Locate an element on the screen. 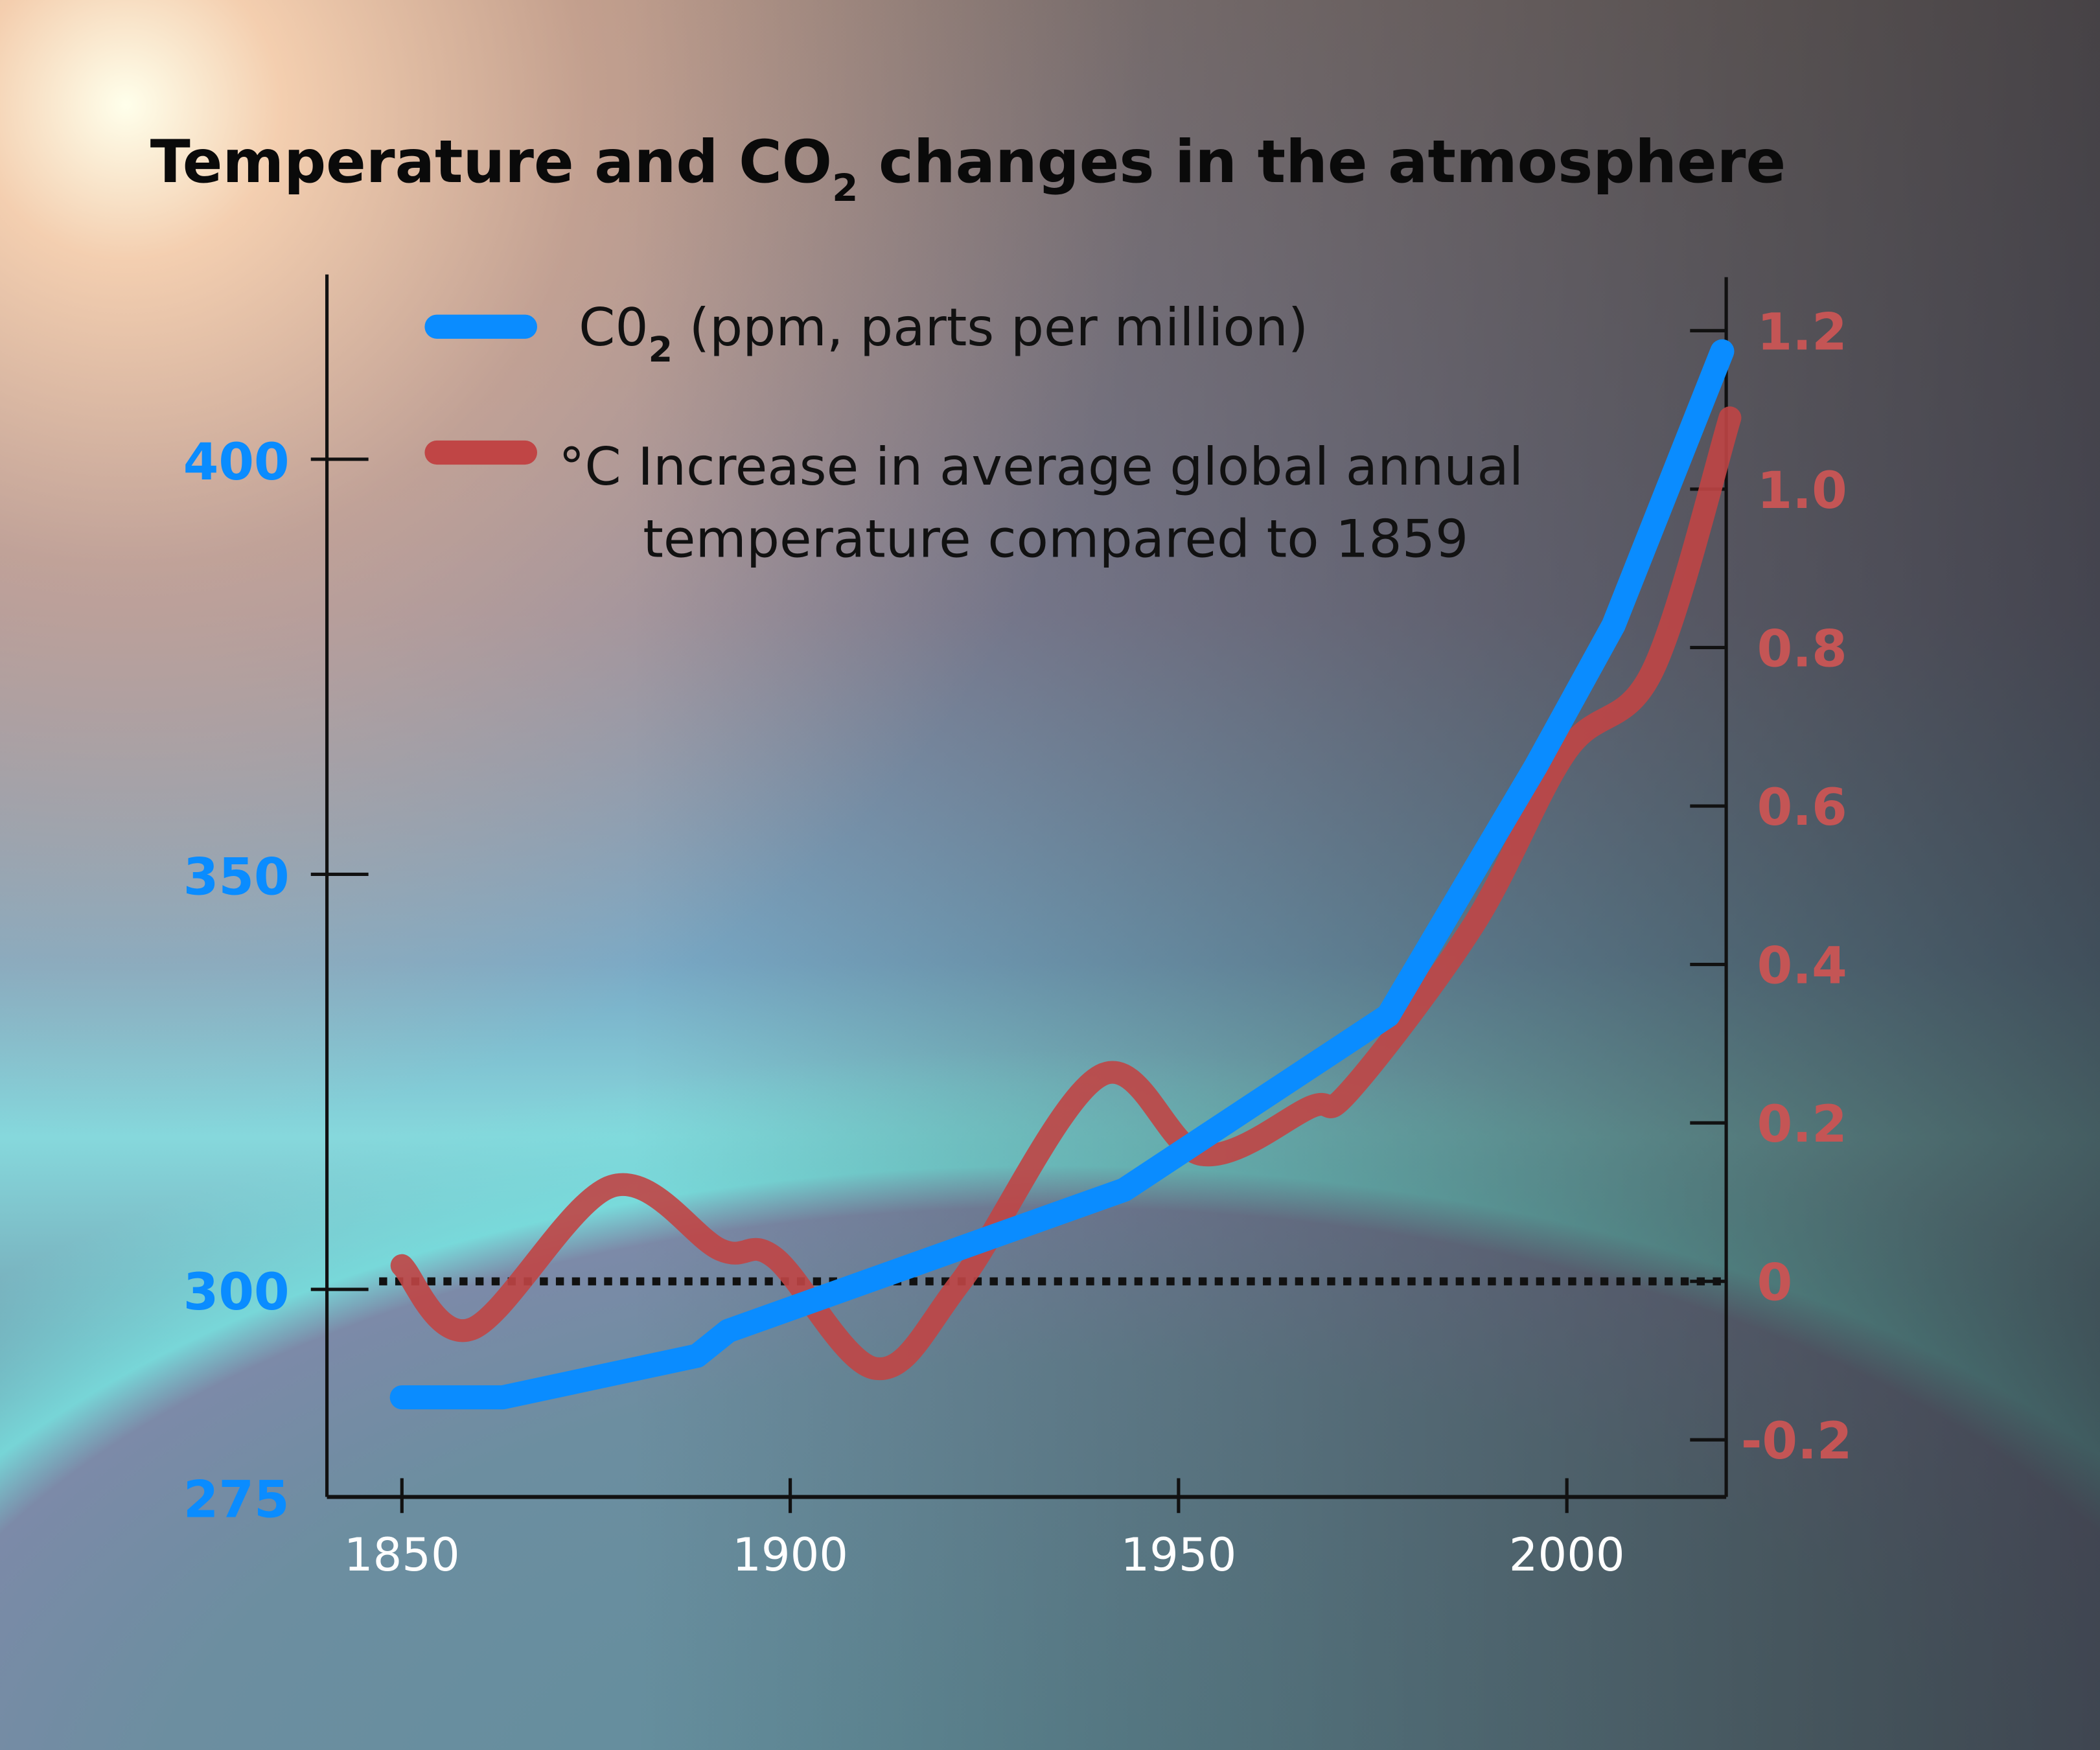 The image size is (2100, 1750). right-tick-label: 1.0 is located at coordinates (1802, 491).